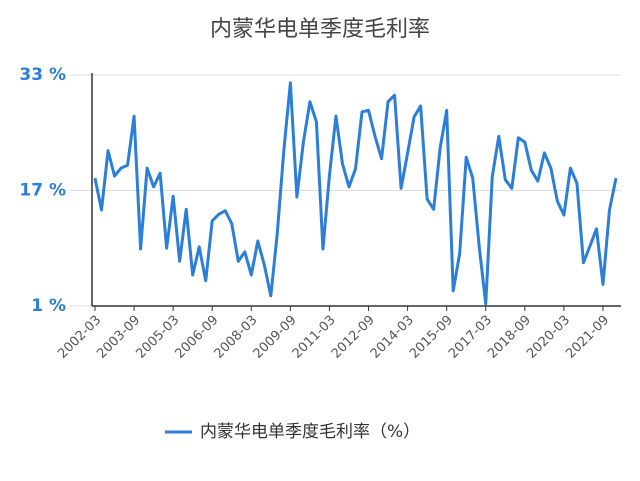 The height and width of the screenshot is (481, 640). Describe the element at coordinates (42, 191) in the screenshot. I see `y-tick-label: 17 %` at that location.